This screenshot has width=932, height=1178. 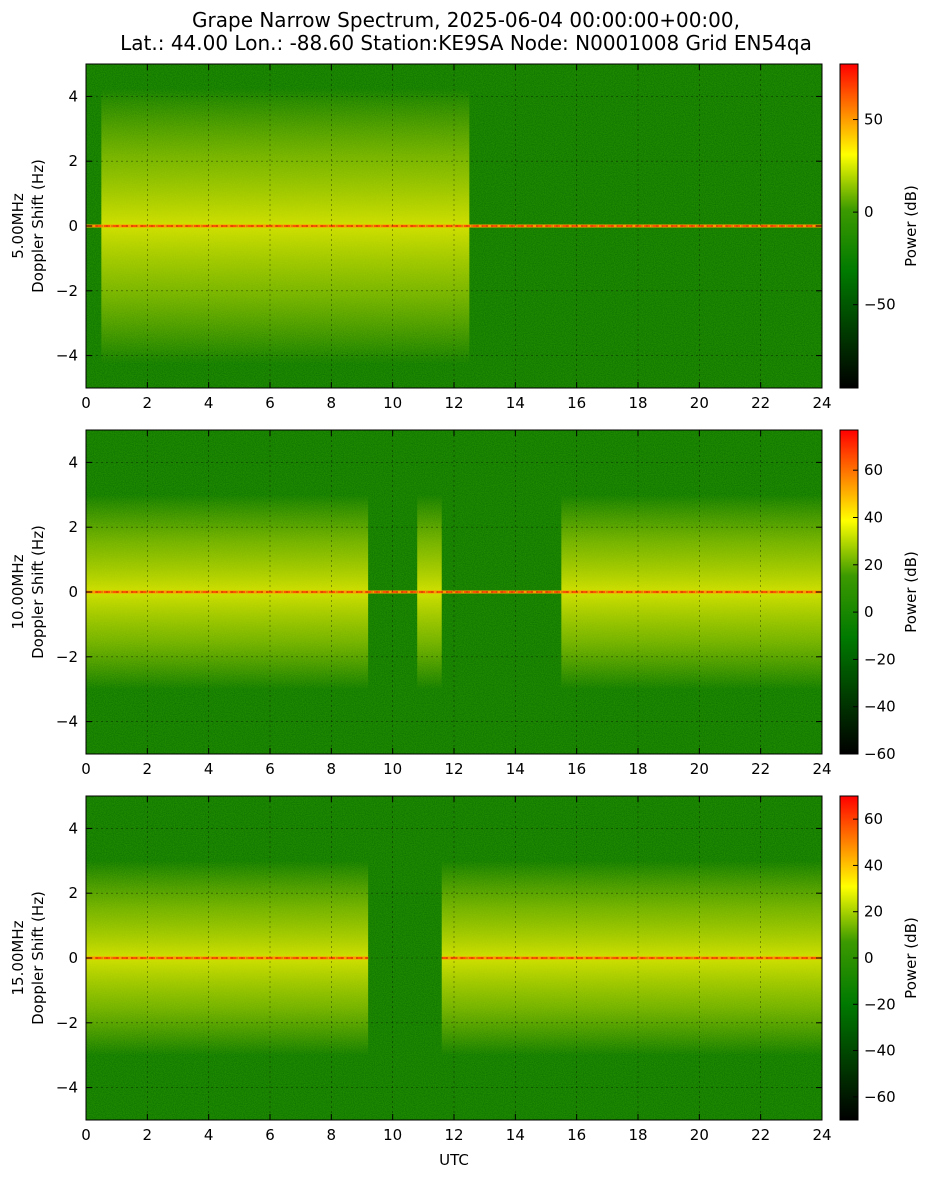 What do you see at coordinates (18, 226) in the screenshot?
I see `y-axis-label-frequency: 5.00MHz` at bounding box center [18, 226].